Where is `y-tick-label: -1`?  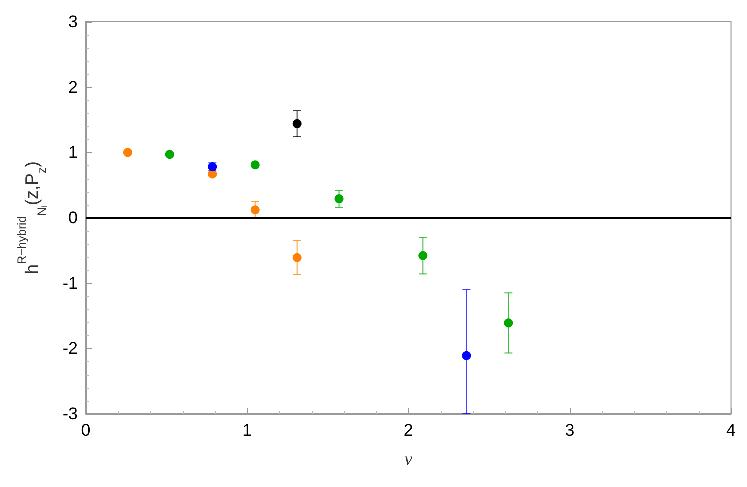 y-tick-label: -1 is located at coordinates (70, 283).